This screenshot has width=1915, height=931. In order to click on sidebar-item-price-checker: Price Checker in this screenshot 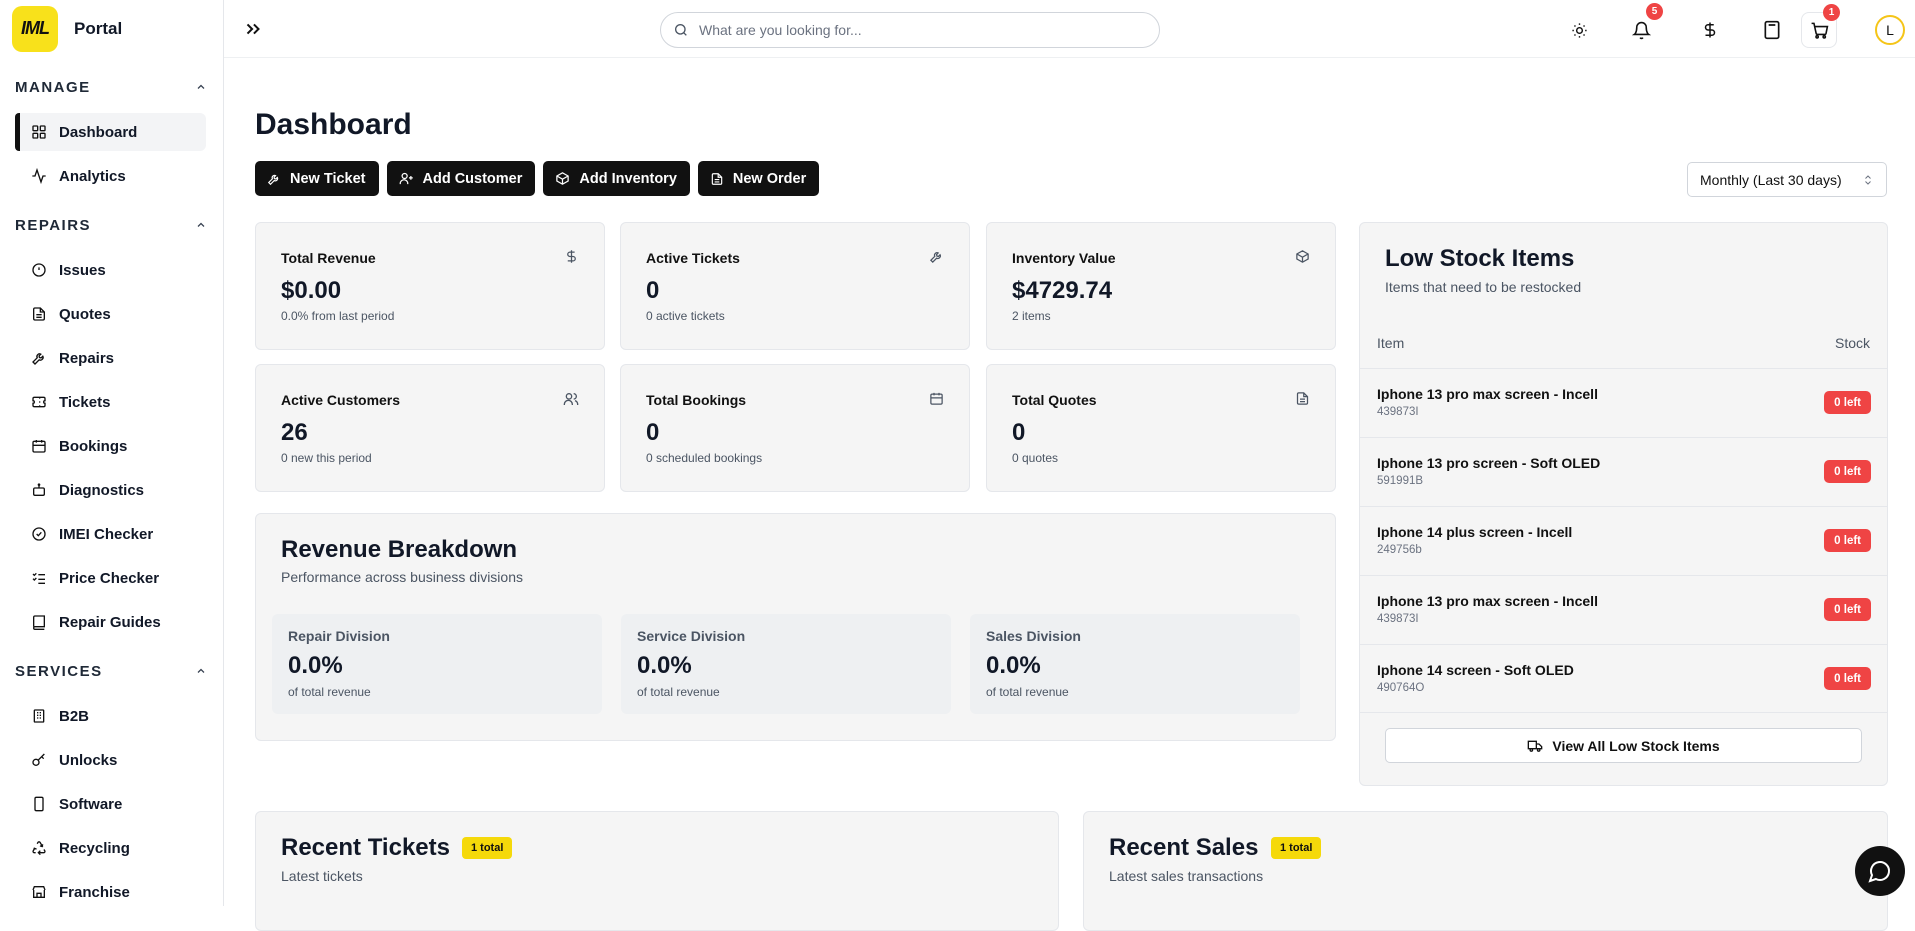, I will do `click(110, 578)`.